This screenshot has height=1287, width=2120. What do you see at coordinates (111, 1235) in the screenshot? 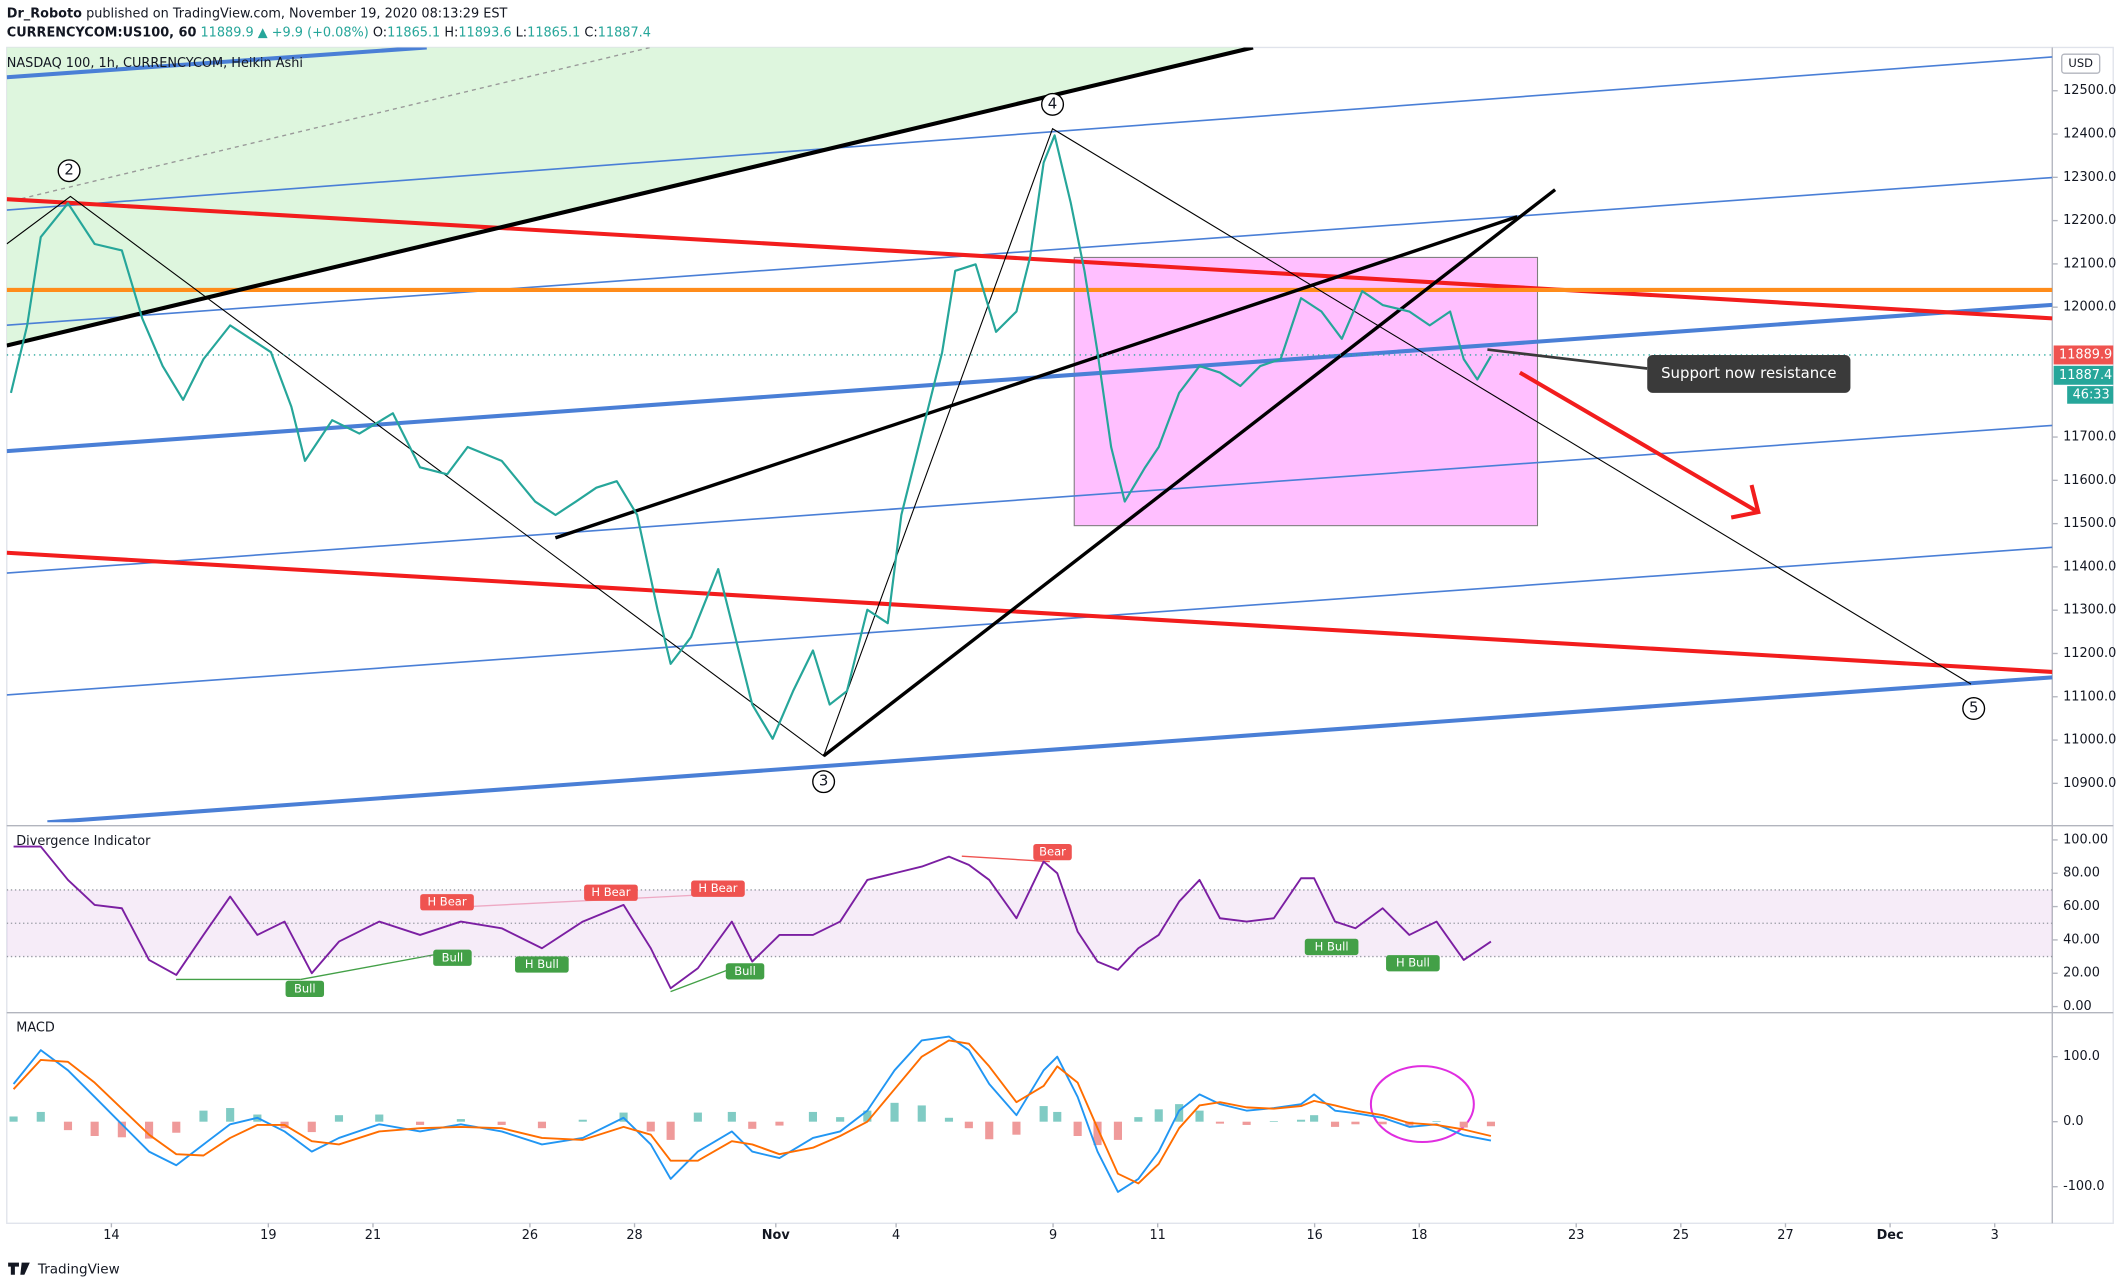
I see `x-tick-label: 14` at bounding box center [111, 1235].